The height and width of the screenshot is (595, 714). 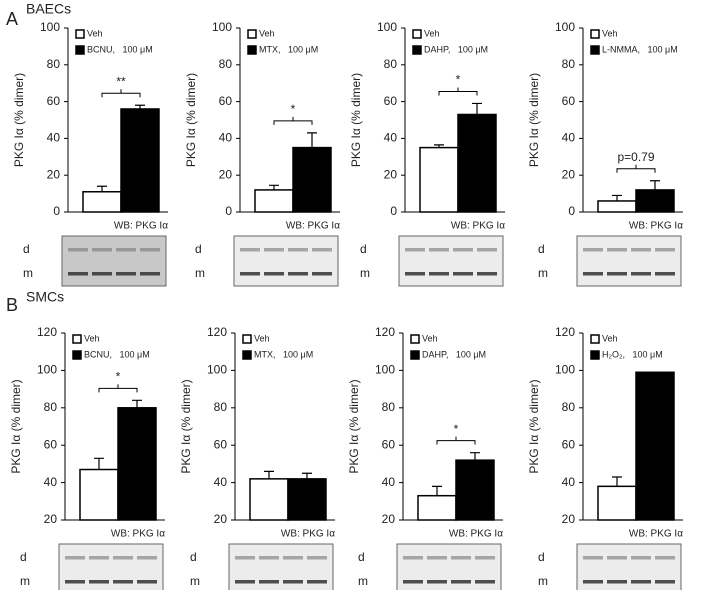 I want to click on panel-letter: B, so click(x=12, y=305).